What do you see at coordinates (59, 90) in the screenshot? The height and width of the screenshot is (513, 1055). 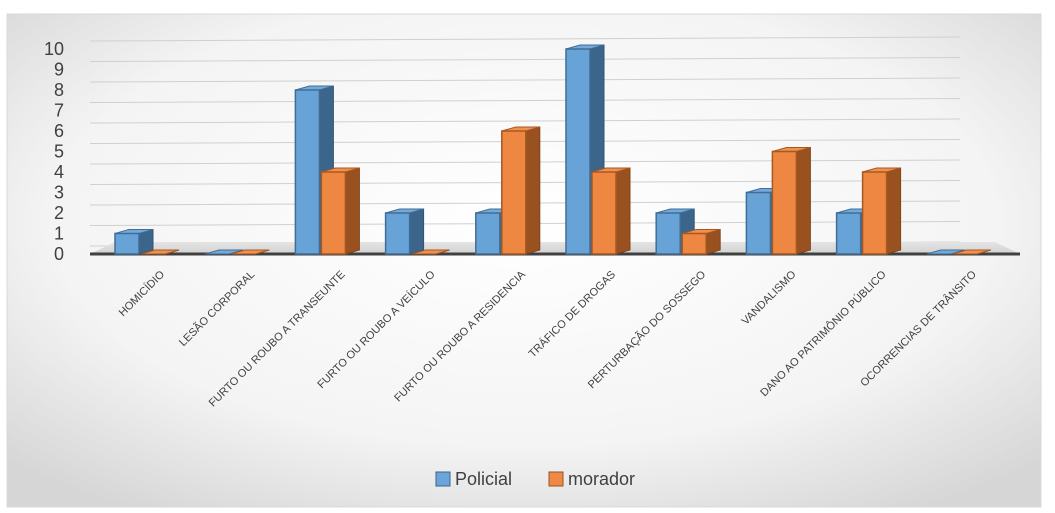 I see `y-tick-label: 8` at bounding box center [59, 90].